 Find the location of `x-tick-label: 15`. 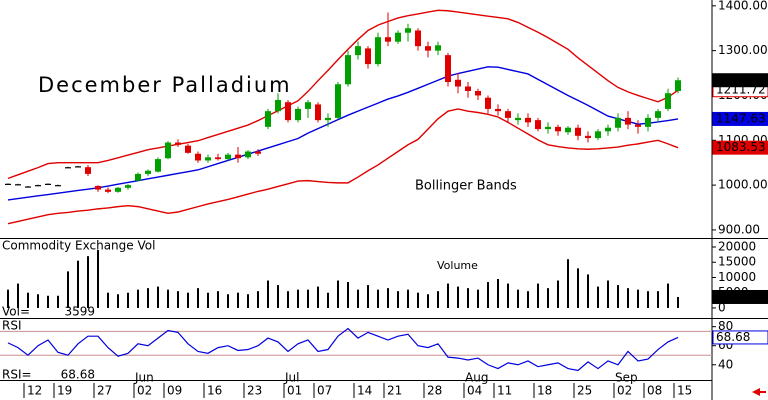

x-tick-label: 15 is located at coordinates (684, 391).